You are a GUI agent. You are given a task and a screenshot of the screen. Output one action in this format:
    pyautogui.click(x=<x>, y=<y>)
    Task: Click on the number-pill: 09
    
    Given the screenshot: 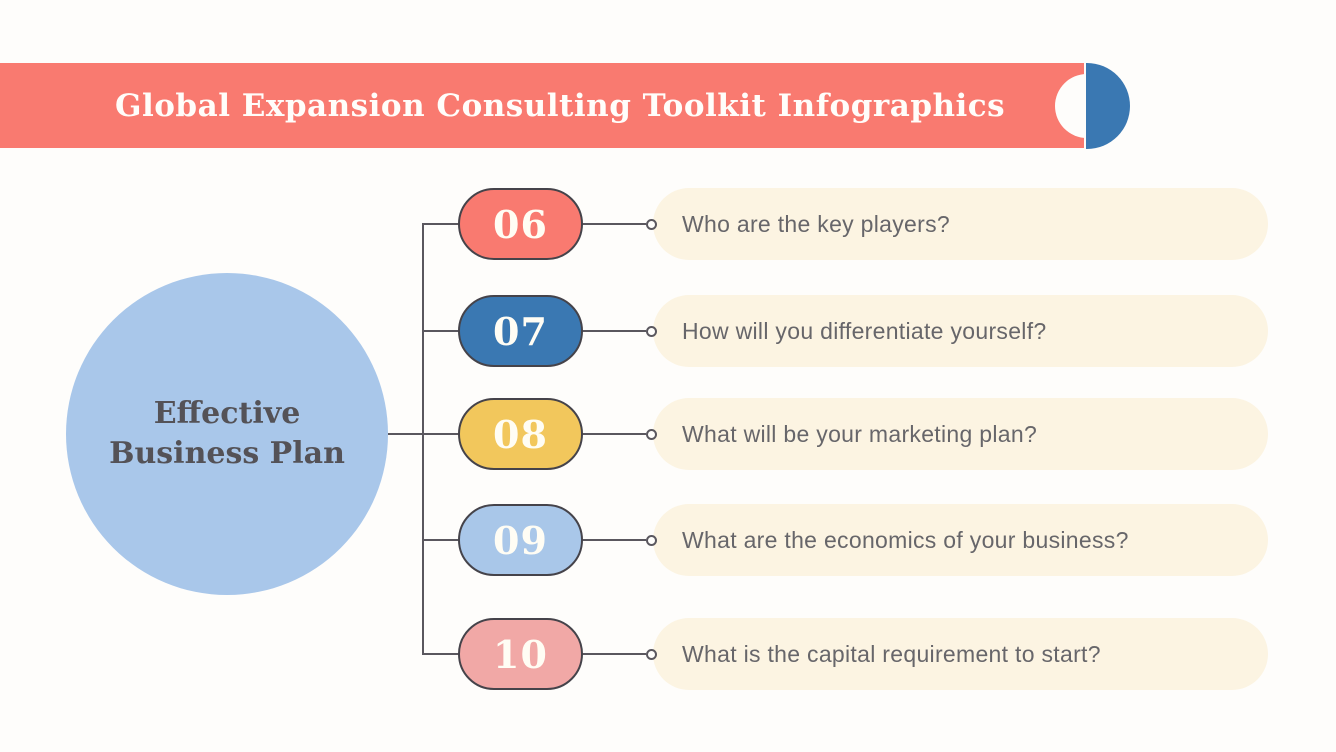 What is the action you would take?
    pyautogui.click(x=520, y=540)
    